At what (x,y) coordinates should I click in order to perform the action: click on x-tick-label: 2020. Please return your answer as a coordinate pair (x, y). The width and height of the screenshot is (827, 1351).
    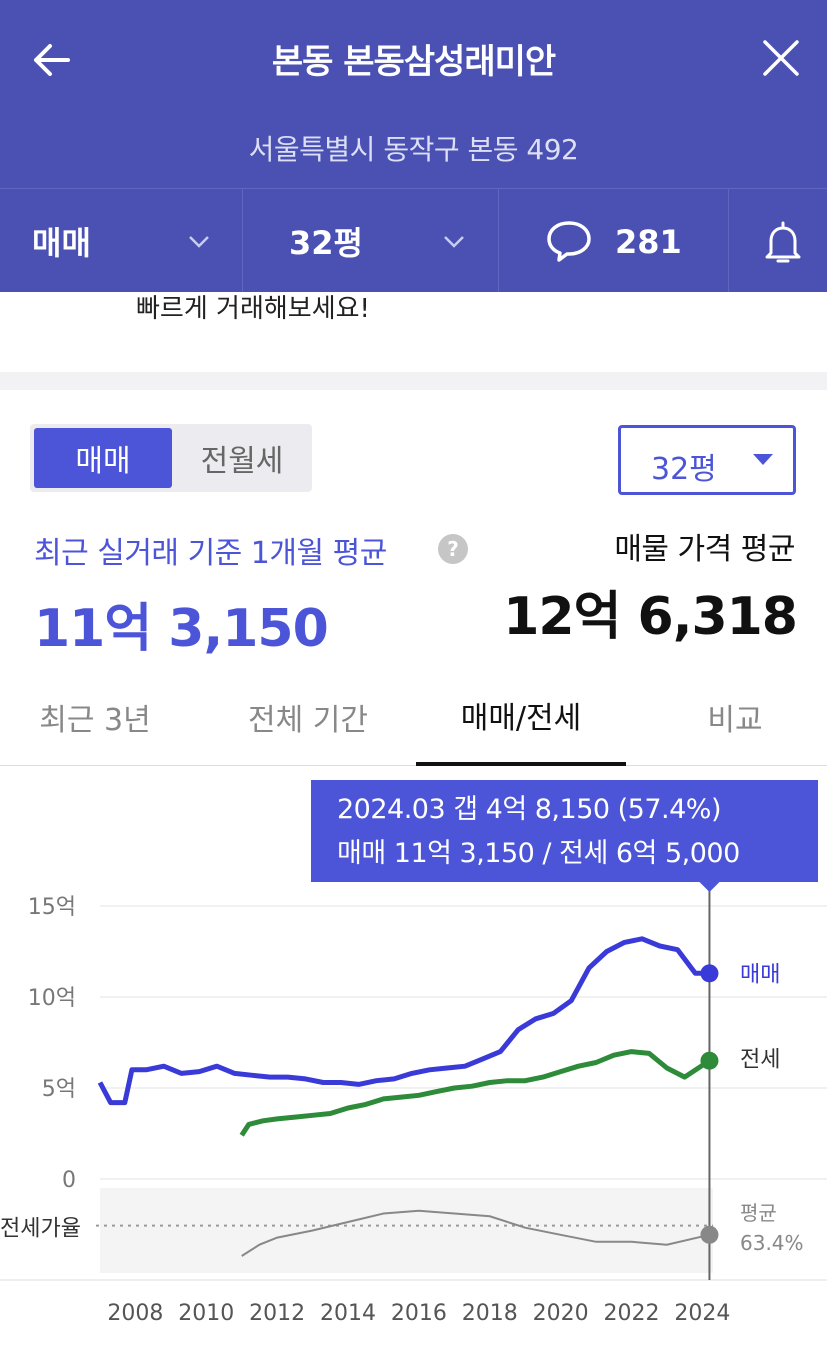
    Looking at the image, I should click on (561, 1313).